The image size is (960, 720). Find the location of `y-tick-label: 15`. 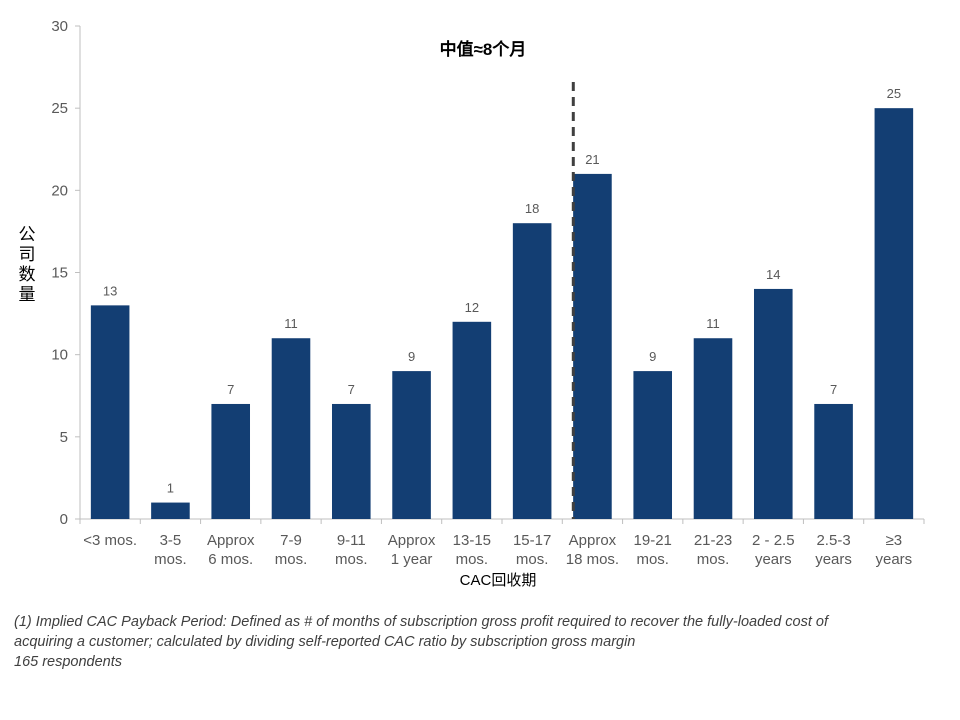

y-tick-label: 15 is located at coordinates (59, 273).